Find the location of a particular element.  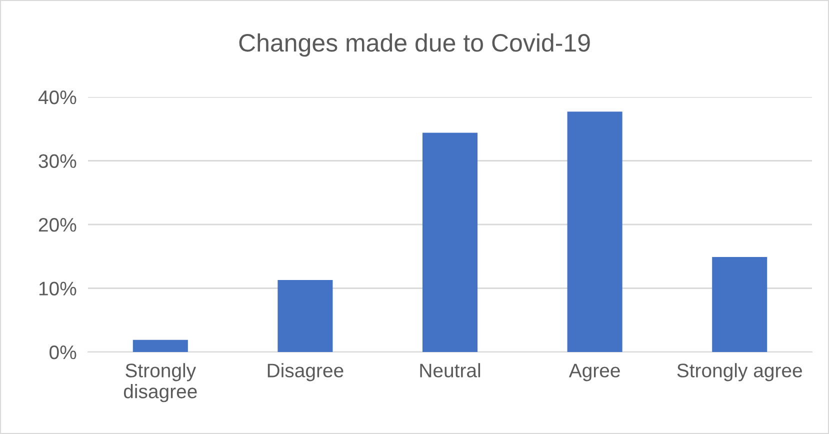

x-tick-label: Strongly agree is located at coordinates (739, 372).